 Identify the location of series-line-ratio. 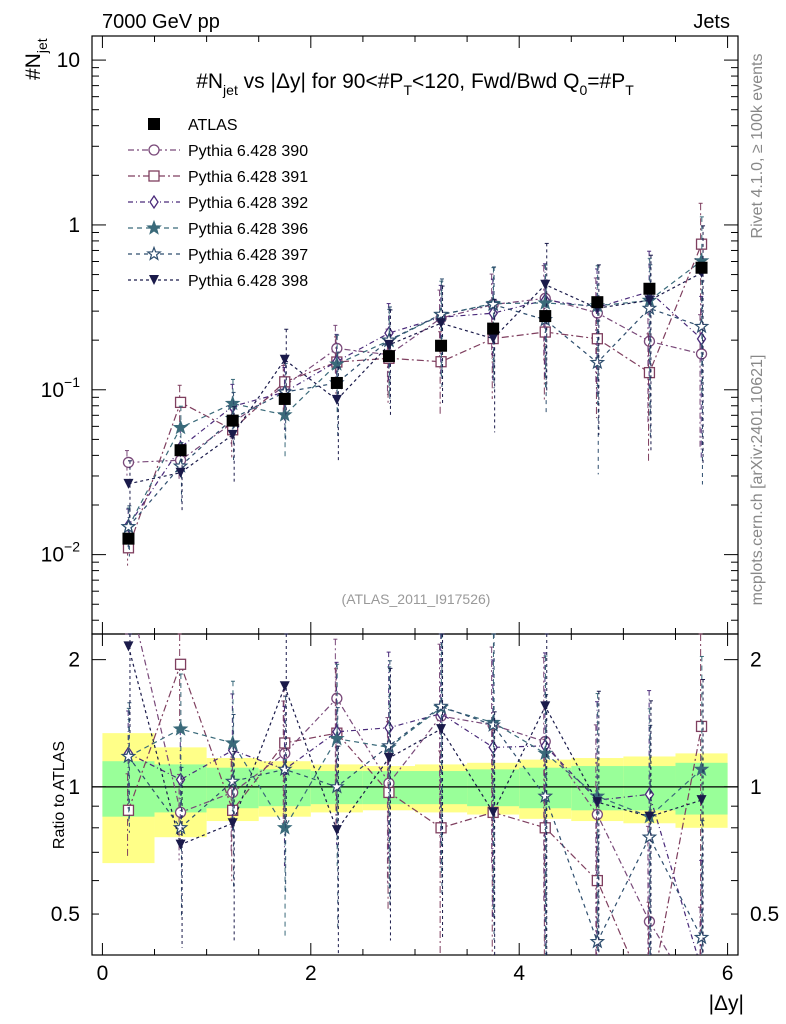
(415, 767).